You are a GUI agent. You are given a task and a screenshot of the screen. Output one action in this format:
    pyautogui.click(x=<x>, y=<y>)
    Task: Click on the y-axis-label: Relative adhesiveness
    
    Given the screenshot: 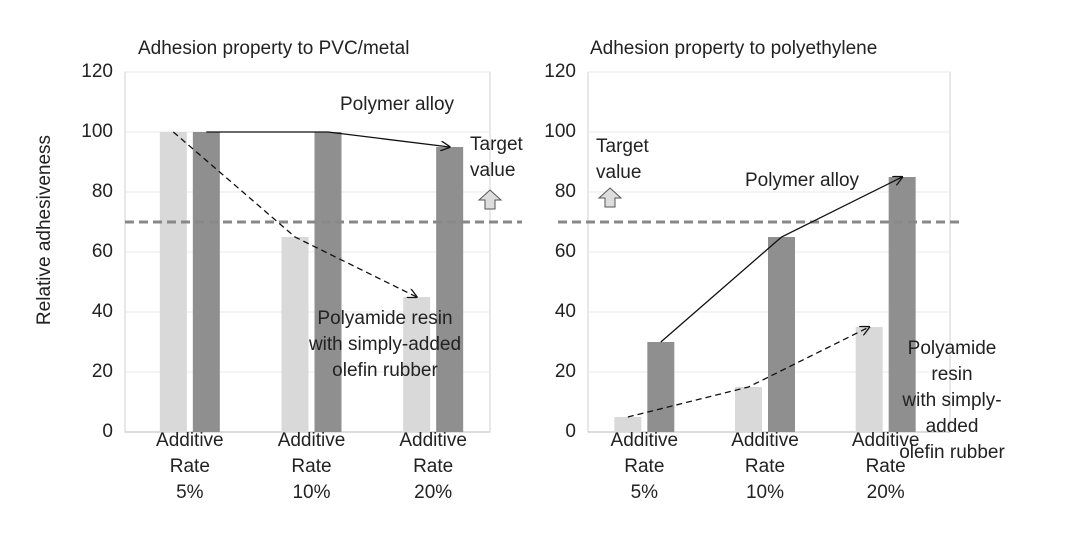 What is the action you would take?
    pyautogui.click(x=44, y=230)
    